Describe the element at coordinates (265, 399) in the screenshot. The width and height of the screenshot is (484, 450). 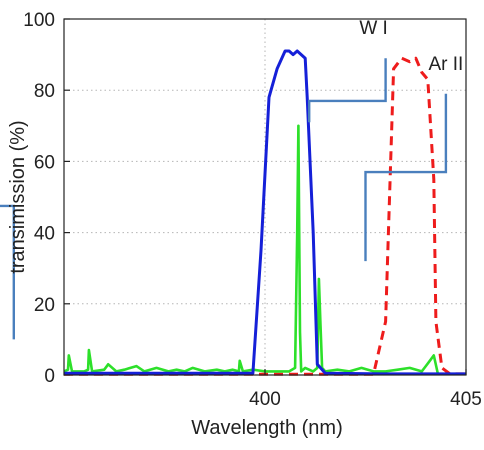
I see `x-tick-label: 400` at that location.